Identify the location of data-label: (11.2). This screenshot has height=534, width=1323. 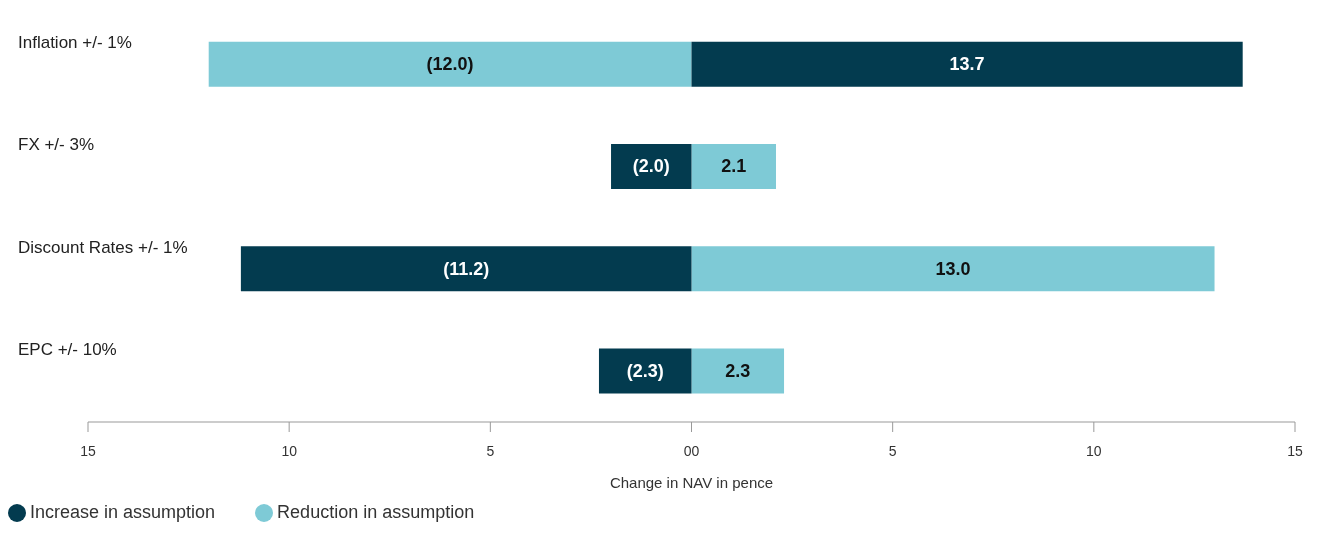
(466, 268).